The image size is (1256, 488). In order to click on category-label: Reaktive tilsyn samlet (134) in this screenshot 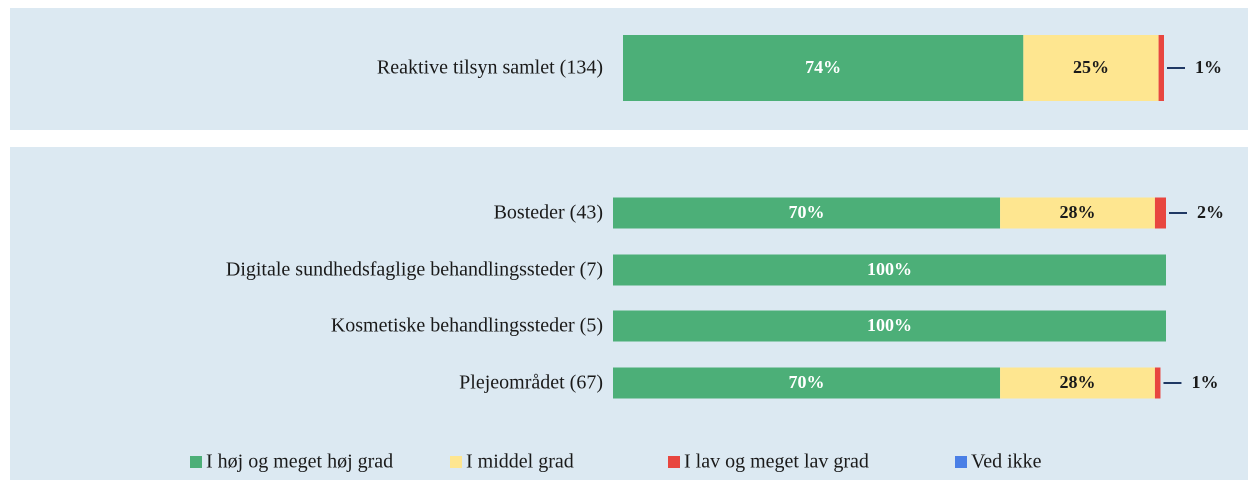, I will do `click(490, 68)`.